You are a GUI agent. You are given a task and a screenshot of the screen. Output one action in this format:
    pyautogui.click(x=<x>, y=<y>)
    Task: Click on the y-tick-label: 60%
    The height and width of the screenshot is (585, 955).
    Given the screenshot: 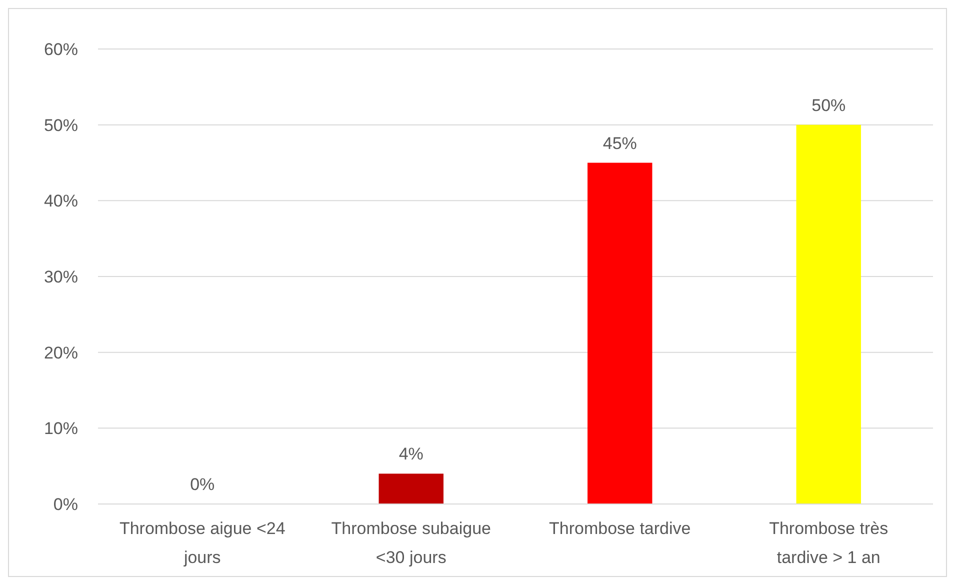 What is the action you would take?
    pyautogui.click(x=61, y=49)
    